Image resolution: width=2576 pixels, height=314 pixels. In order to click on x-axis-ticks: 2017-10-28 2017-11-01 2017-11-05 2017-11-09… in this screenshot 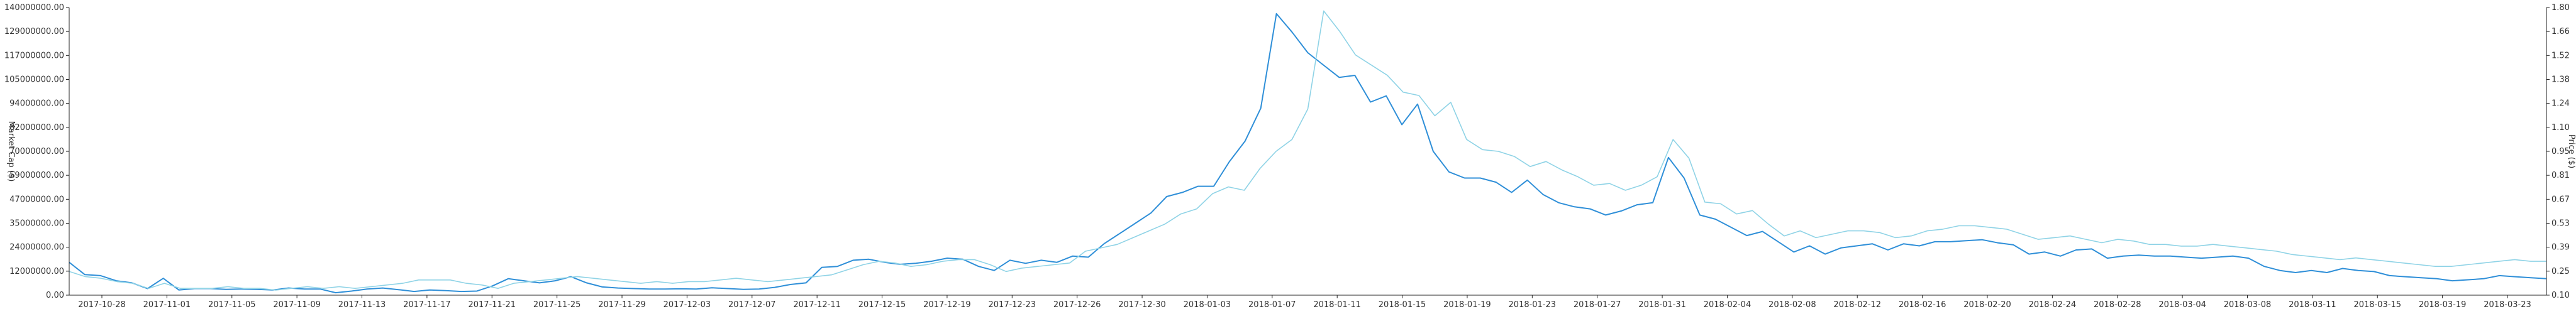, I will do `click(1304, 302)`.